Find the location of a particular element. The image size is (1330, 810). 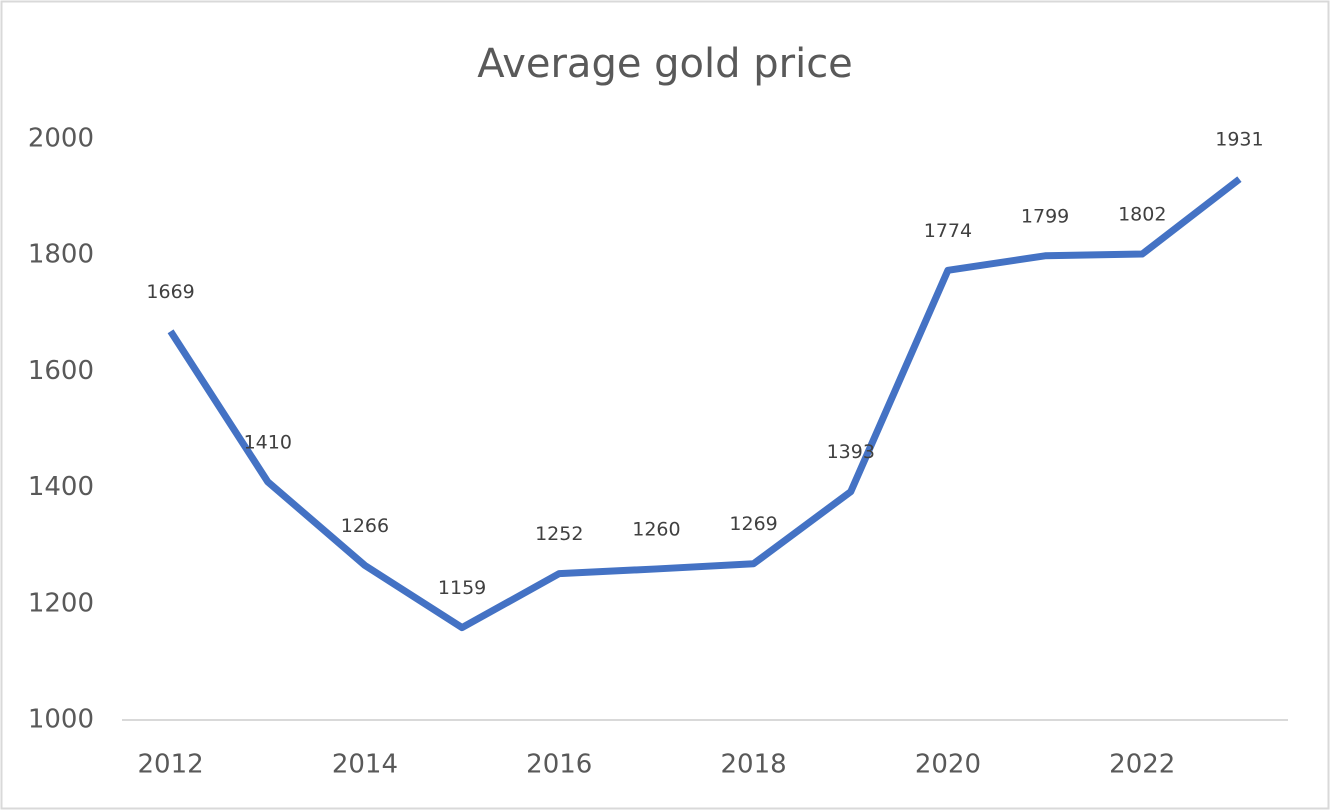

x-tick-label: 2022 is located at coordinates (1142, 765).